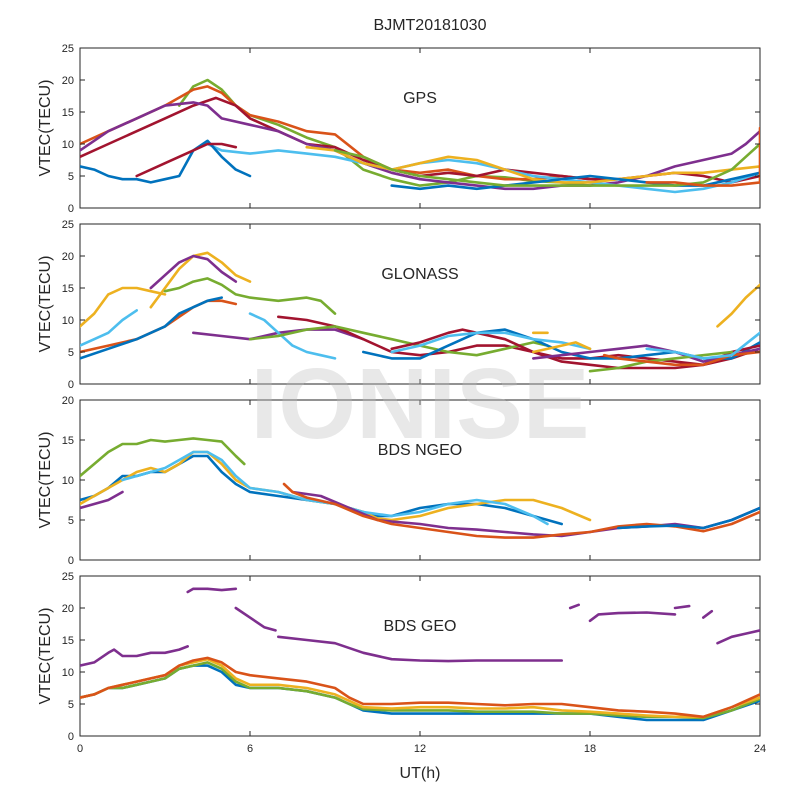 Image resolution: width=800 pixels, height=800 pixels. Describe the element at coordinates (419, 274) in the screenshot. I see `panel-label: GLONASS` at that location.